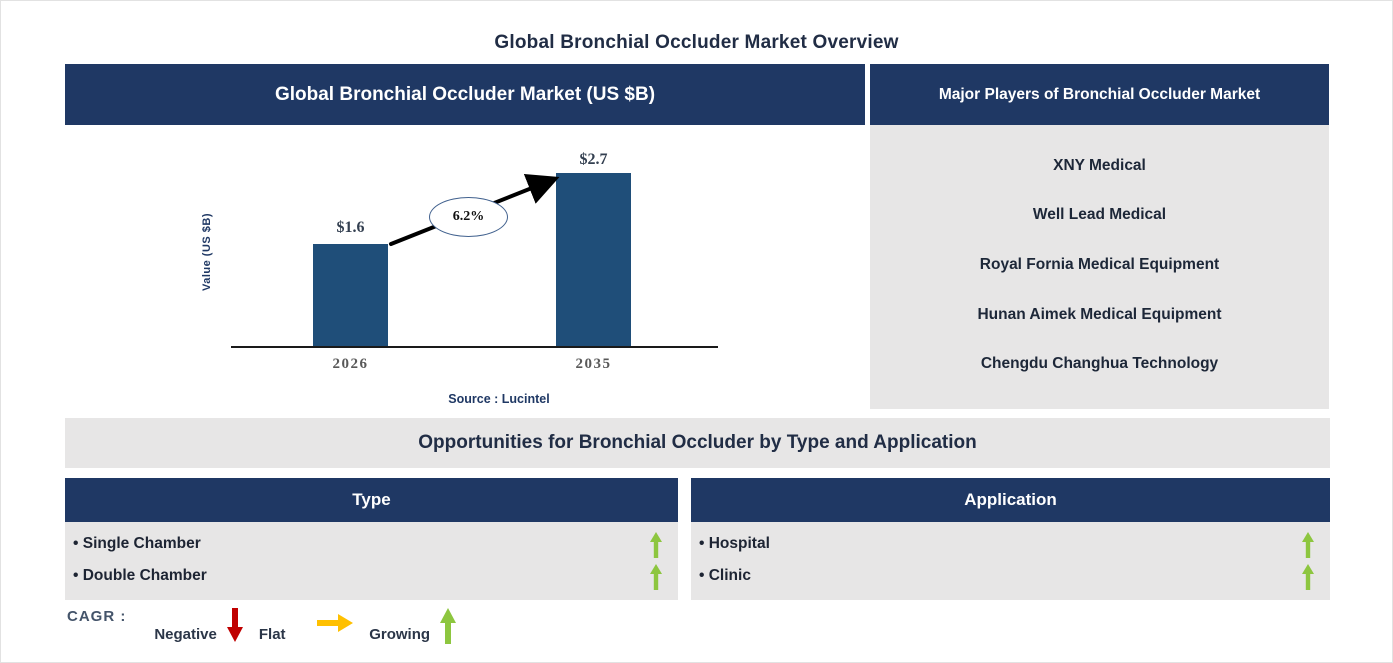  I want to click on right-arrow-icon, so click(335, 623).